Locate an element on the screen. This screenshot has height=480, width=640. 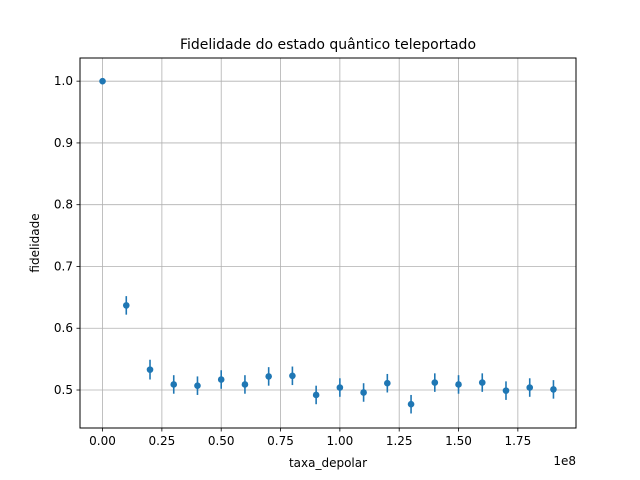
y-tick-label: 1.0 is located at coordinates (63, 81).